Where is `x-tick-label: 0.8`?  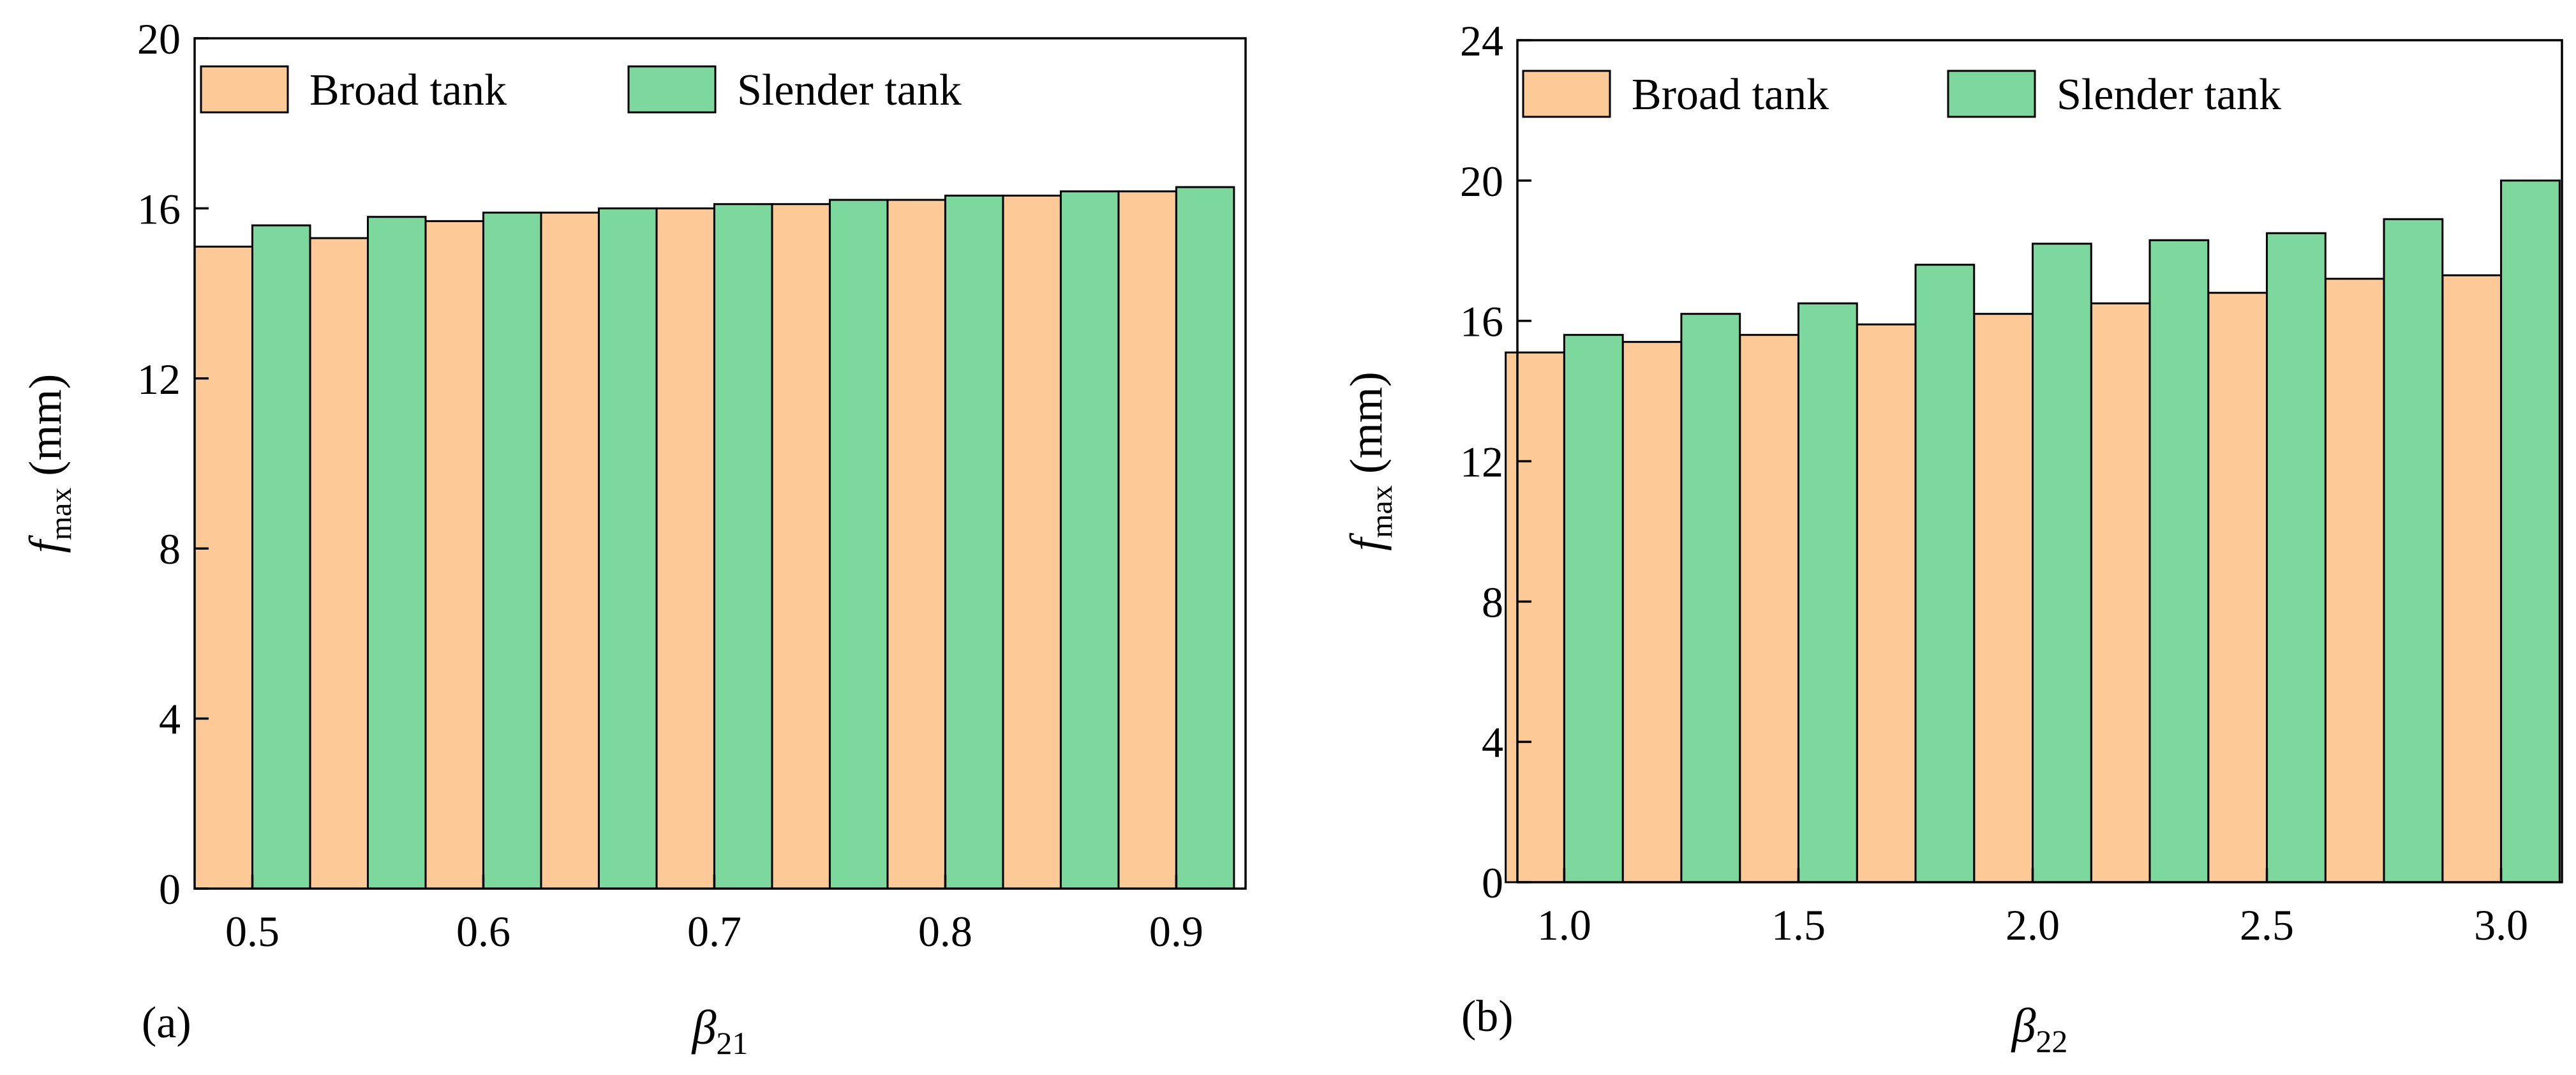
x-tick-label: 0.8 is located at coordinates (945, 931).